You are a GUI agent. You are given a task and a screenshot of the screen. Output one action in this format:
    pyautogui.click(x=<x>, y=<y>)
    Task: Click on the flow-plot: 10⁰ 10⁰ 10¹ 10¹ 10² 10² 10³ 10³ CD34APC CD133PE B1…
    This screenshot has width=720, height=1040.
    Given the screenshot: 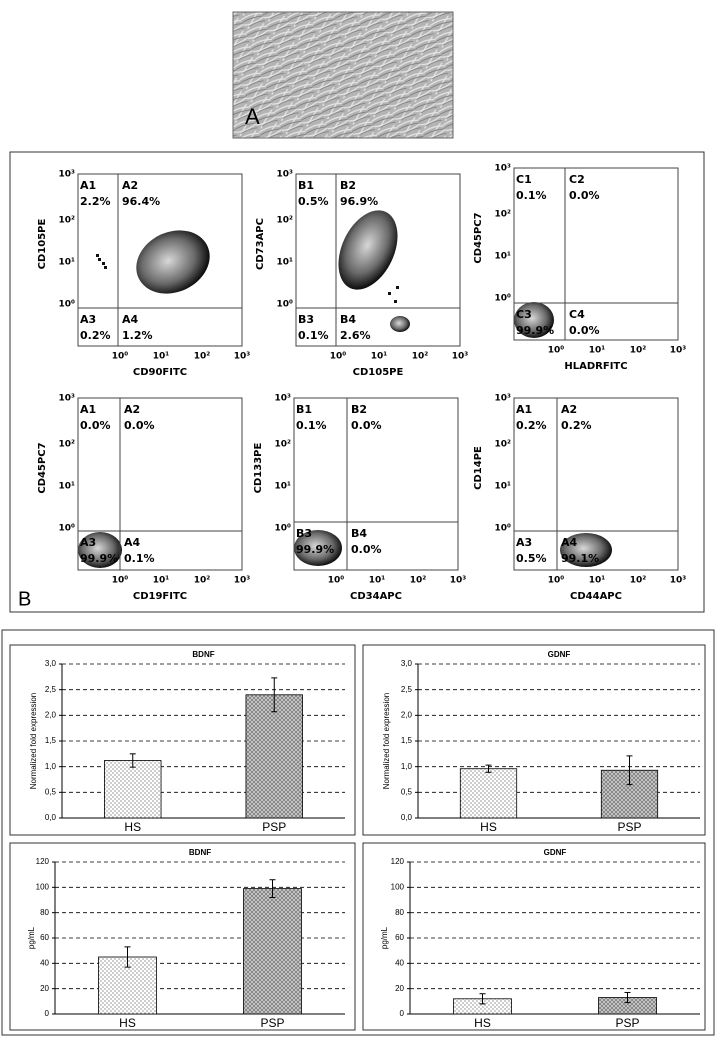 What is the action you would take?
    pyautogui.click(x=359, y=498)
    